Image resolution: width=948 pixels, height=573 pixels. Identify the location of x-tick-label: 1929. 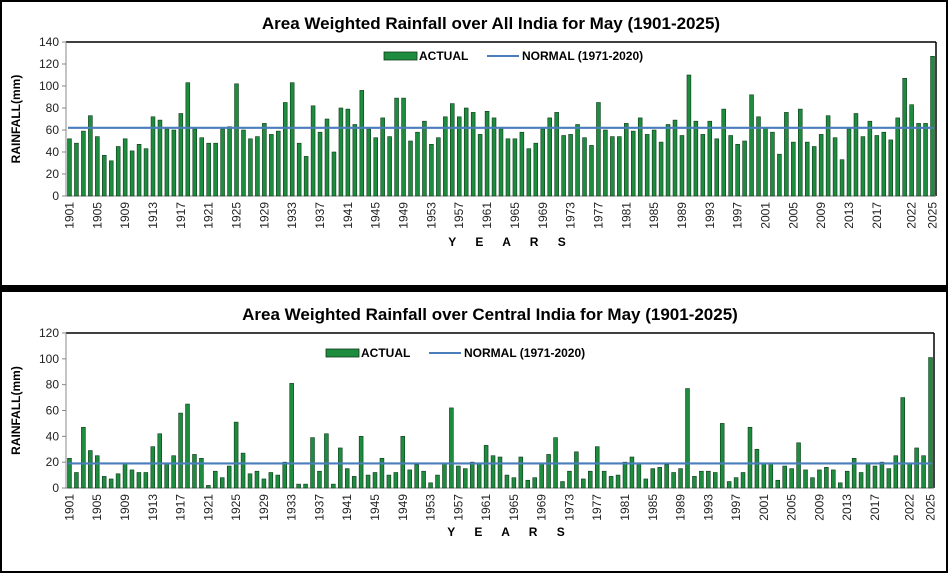
(264, 215).